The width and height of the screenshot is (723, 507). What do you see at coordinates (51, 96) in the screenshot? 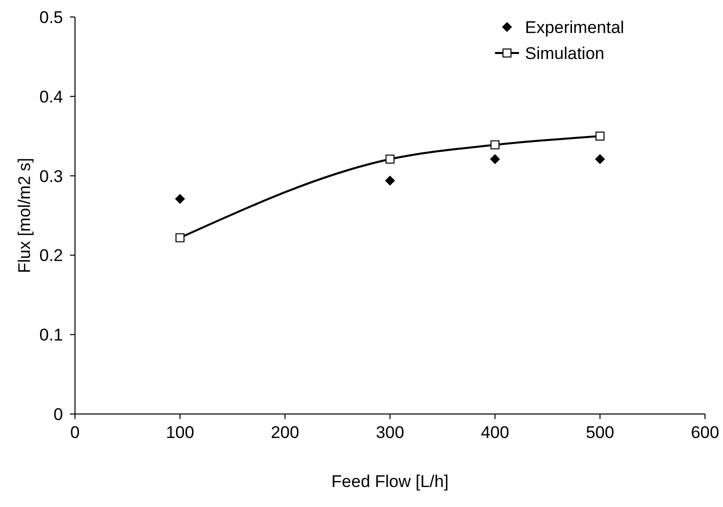
I see `y-tick-label: 0.4` at bounding box center [51, 96].